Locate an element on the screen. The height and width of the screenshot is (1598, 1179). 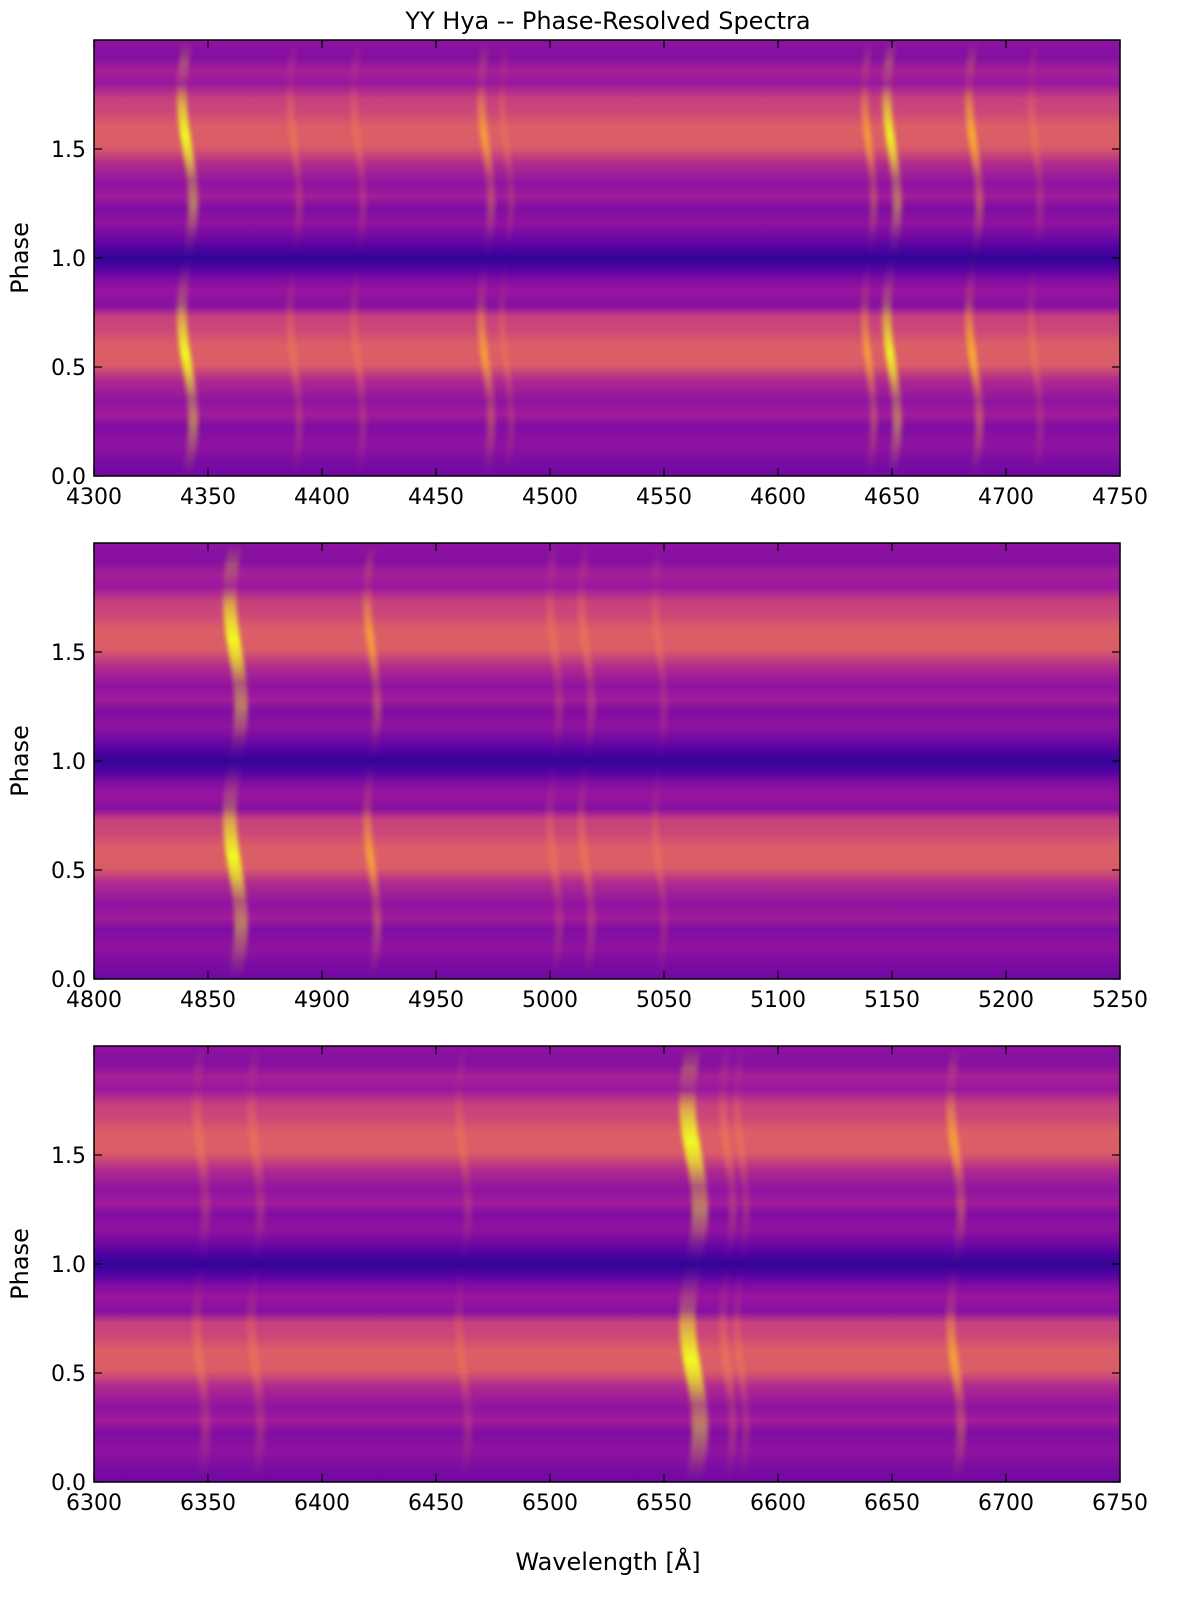
x-tick-label: 4750 is located at coordinates (1120, 497).